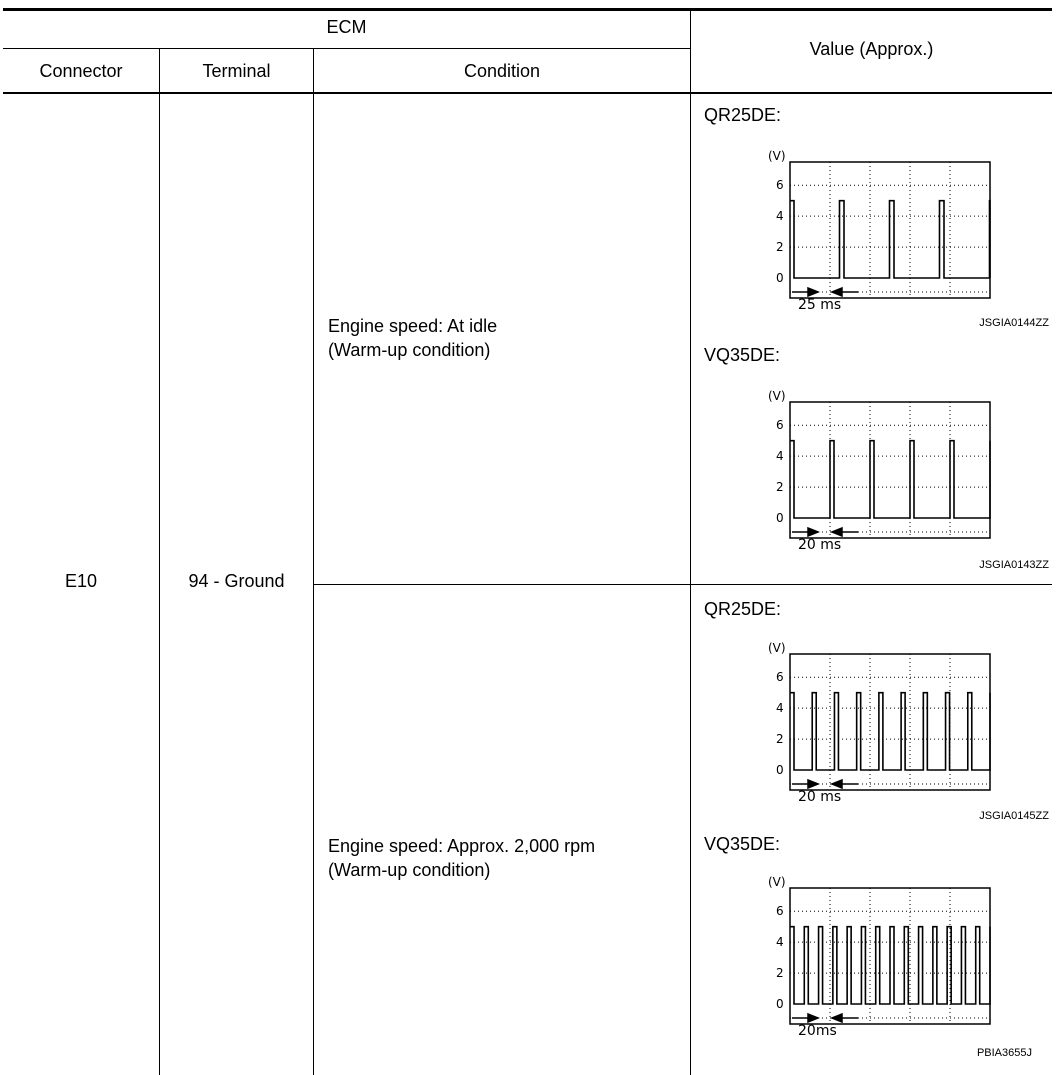  I want to click on terminal-cell: 94 - Ground, so click(236, 581).